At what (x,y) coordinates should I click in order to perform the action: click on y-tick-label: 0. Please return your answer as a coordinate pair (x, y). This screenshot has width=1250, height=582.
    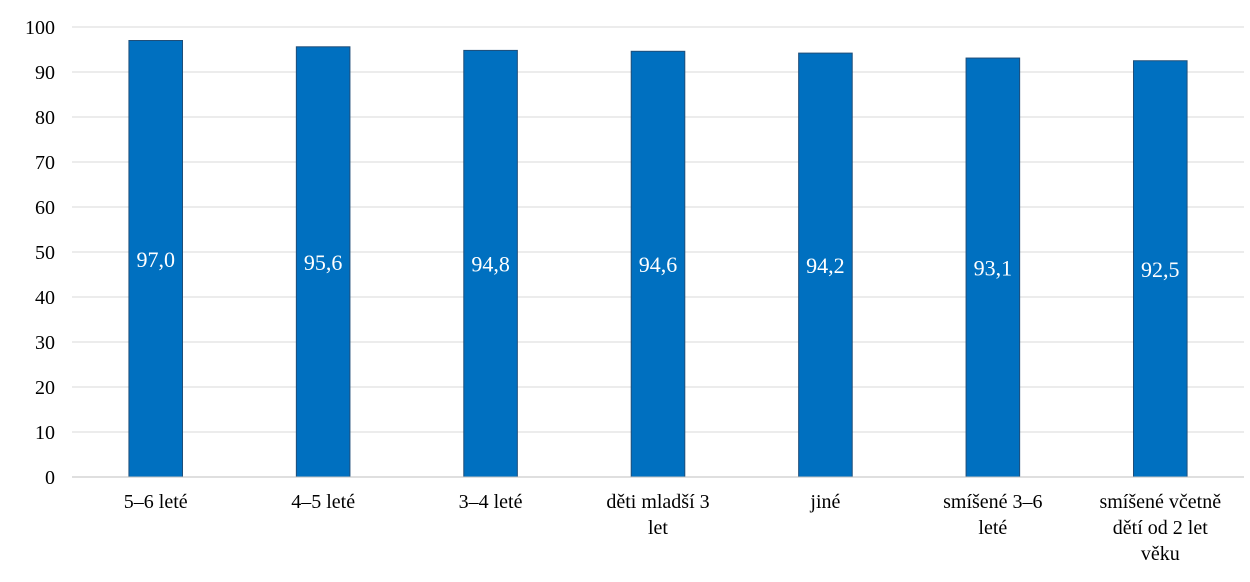
    Looking at the image, I should click on (50, 478).